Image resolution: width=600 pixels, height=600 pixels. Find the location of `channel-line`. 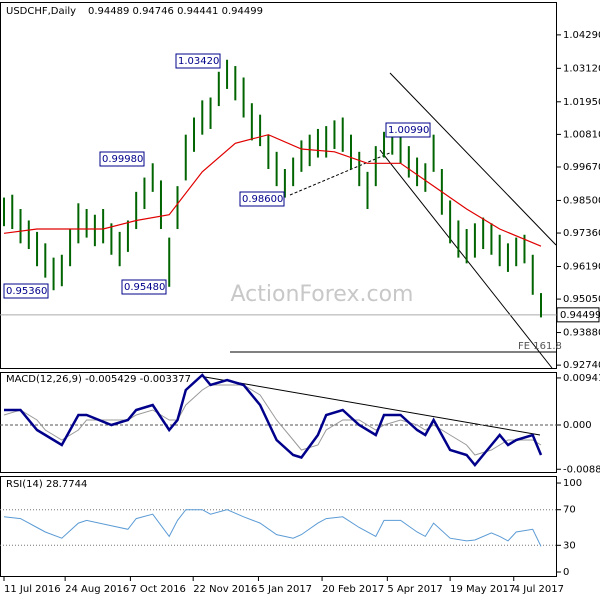

channel-line is located at coordinates (473, 159).